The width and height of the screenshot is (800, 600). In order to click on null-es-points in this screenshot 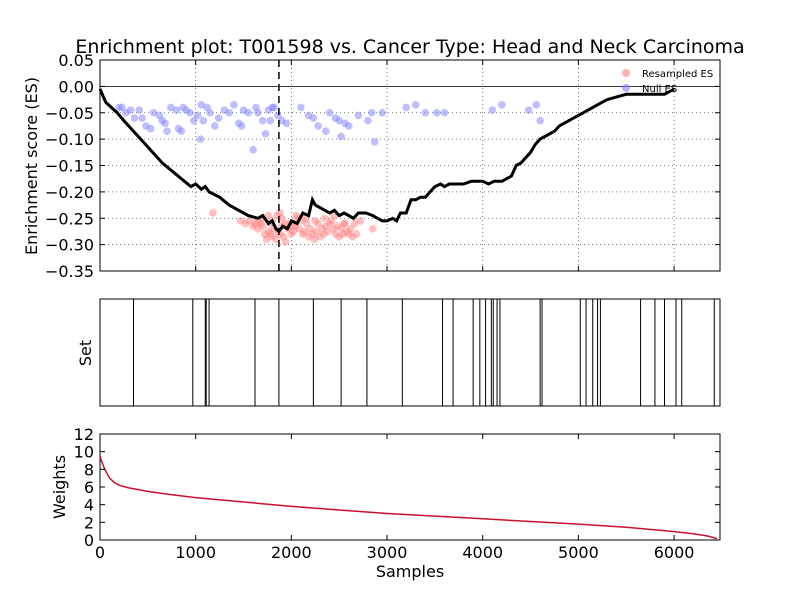, I will do `click(329, 127)`.